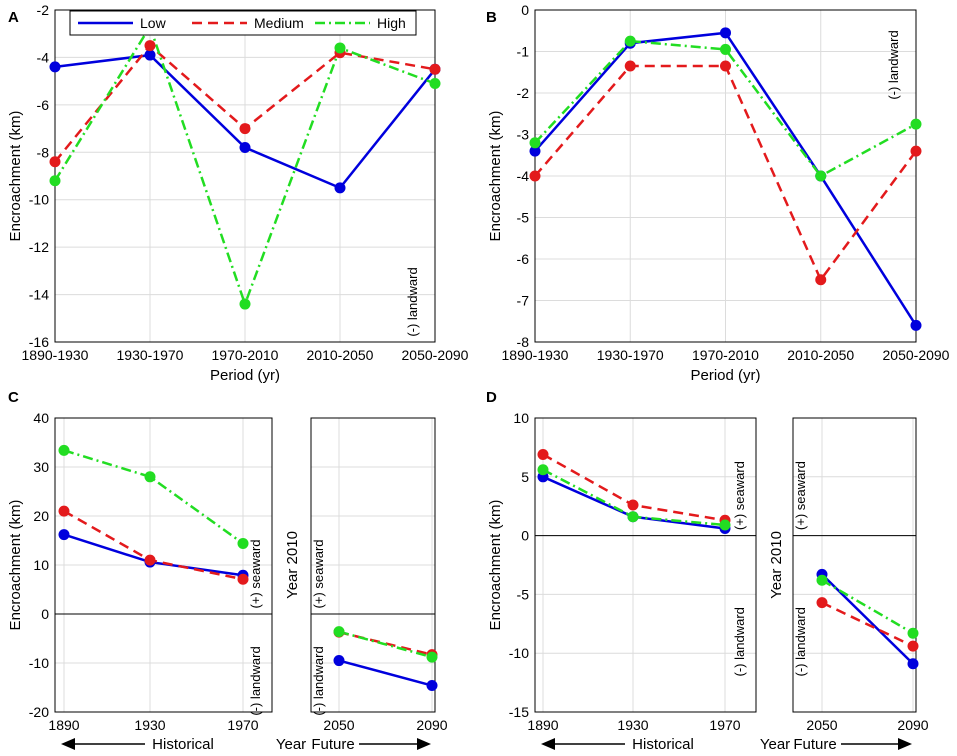 The image size is (957, 756). What do you see at coordinates (523, 259) in the screenshot?
I see `y-tick-label: -6` at bounding box center [523, 259].